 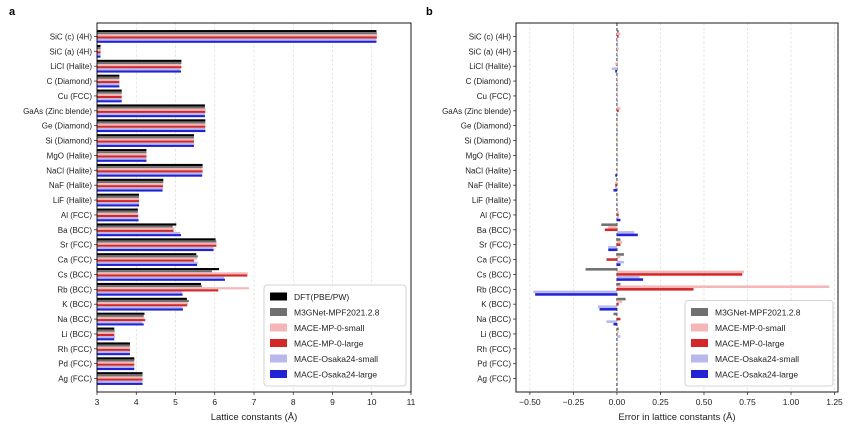 I want to click on bar-m3gnet-mpf2021-2-8-lif-halite, so click(x=118, y=196).